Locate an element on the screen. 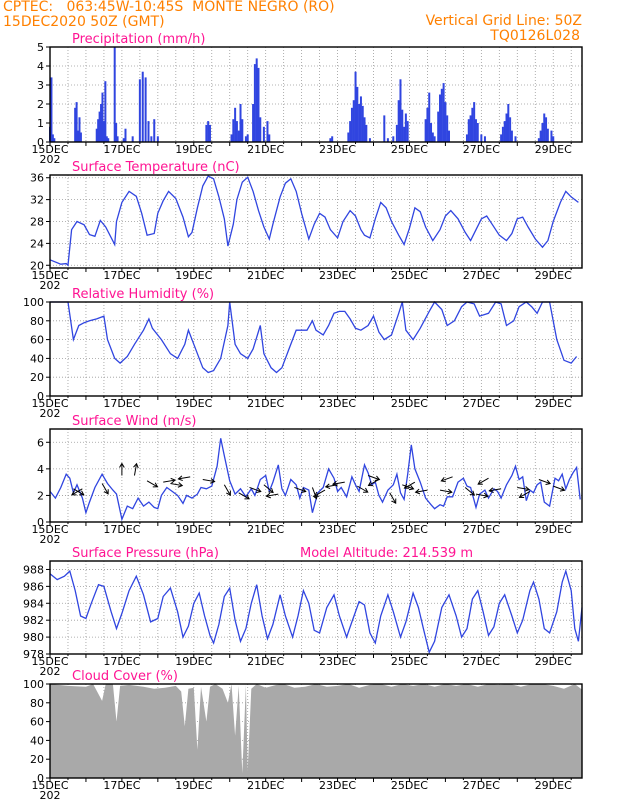 The height and width of the screenshot is (800, 618). x-tick-label: 25DEC is located at coordinates (409, 149).